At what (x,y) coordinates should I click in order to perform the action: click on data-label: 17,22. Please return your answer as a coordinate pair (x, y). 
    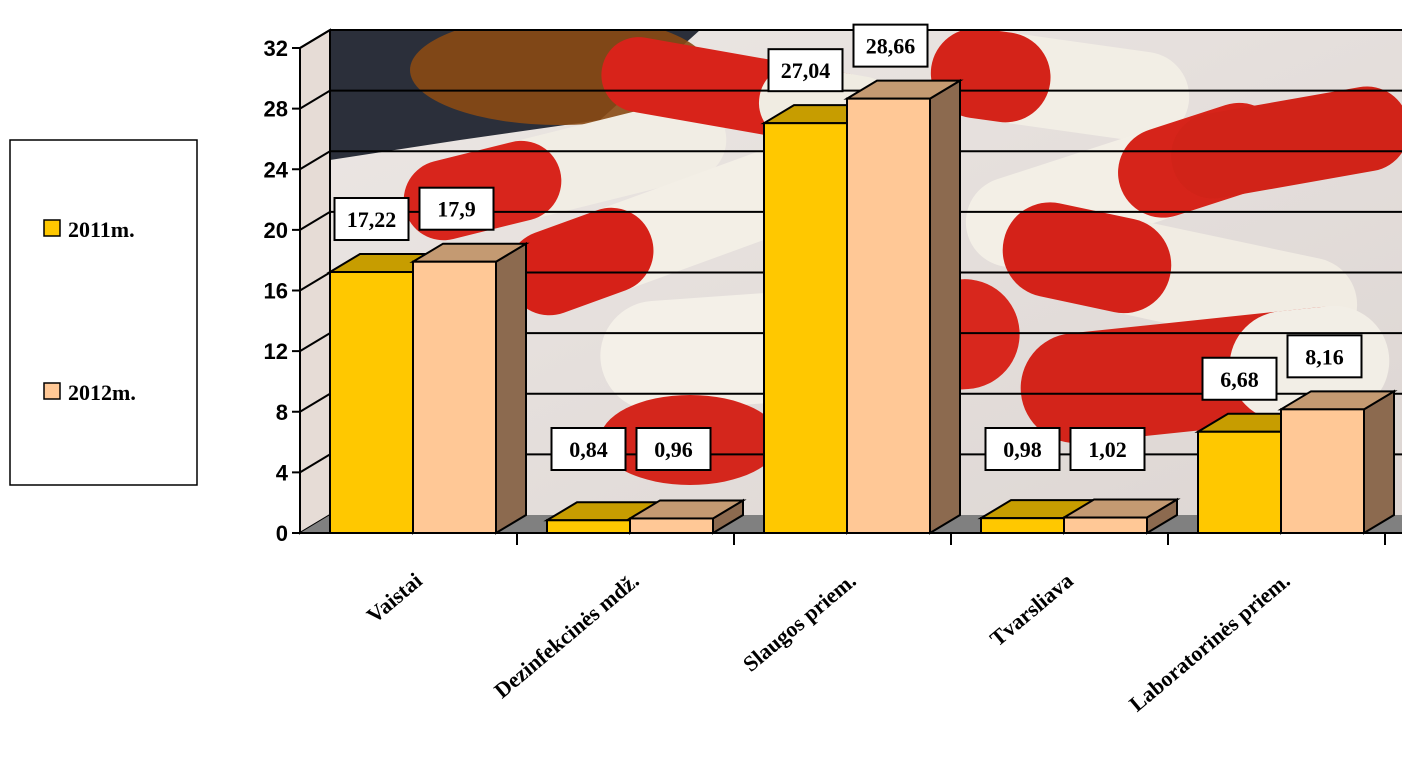
    Looking at the image, I should click on (372, 219).